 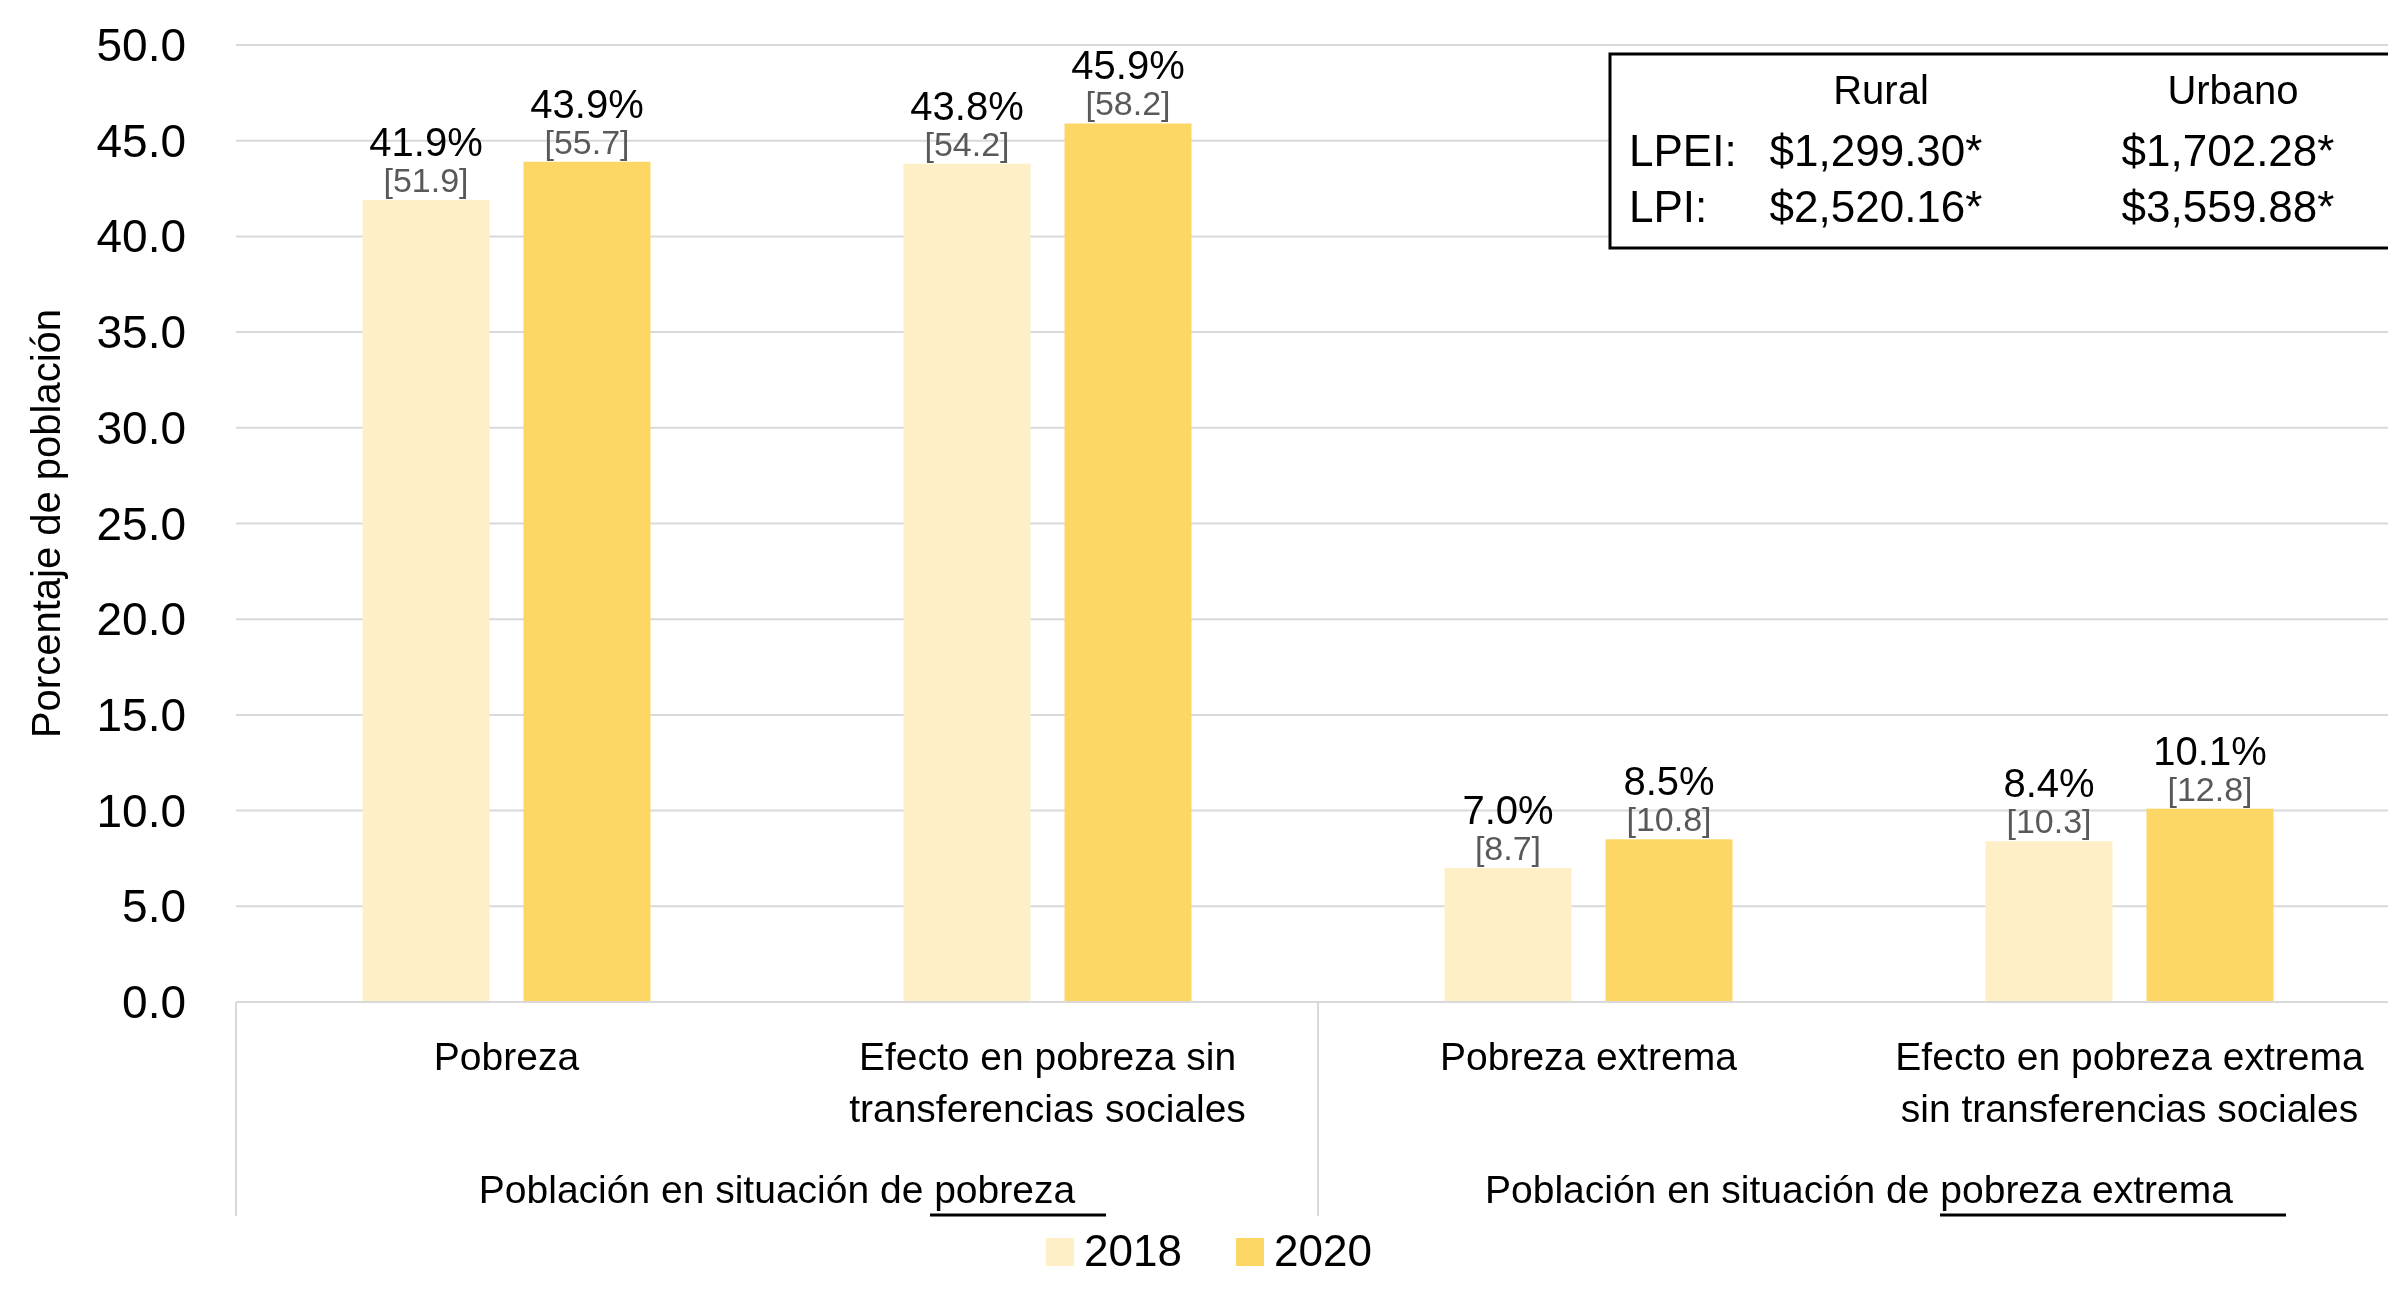 I want to click on y-tick-label: 40.0, so click(x=141, y=236).